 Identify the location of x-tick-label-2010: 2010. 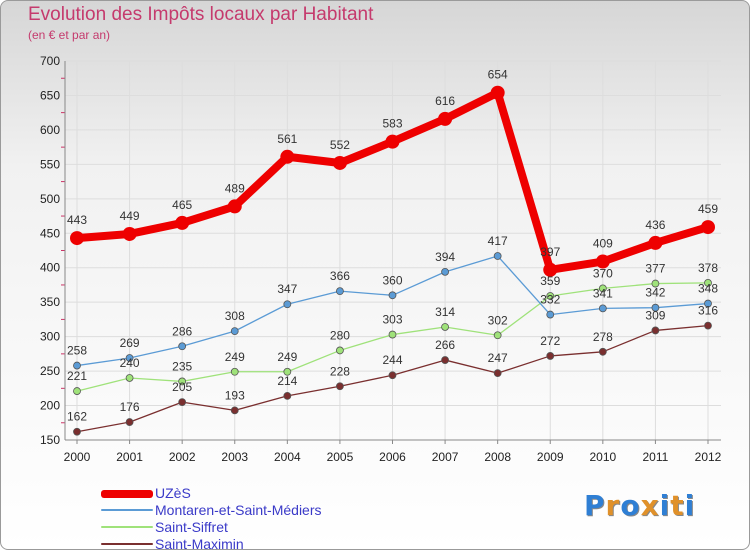
(602, 457).